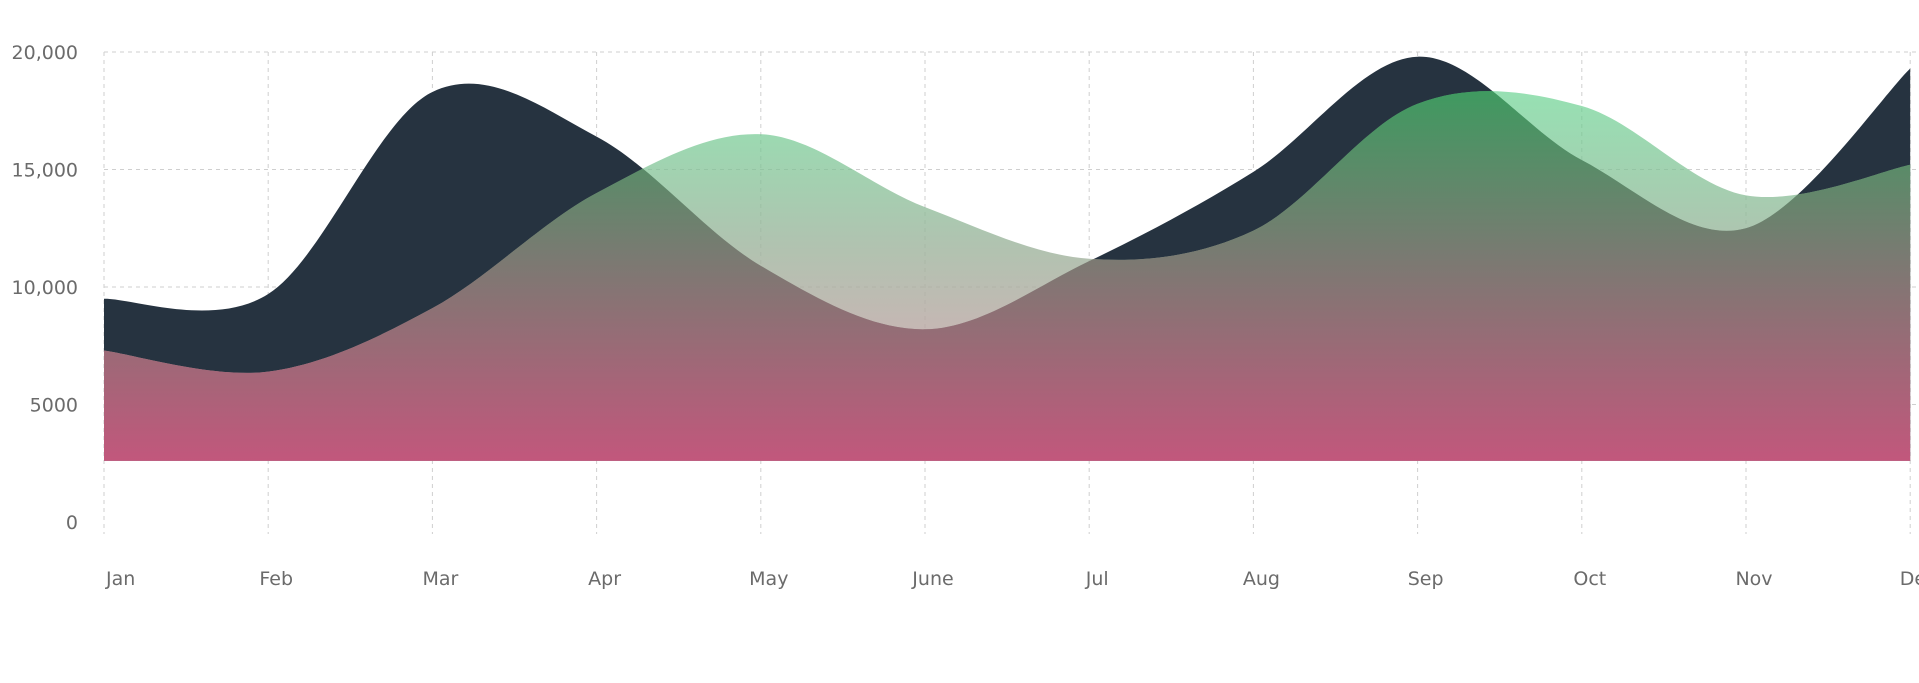  Describe the element at coordinates (768, 579) in the screenshot. I see `x-tick-label: May` at that location.